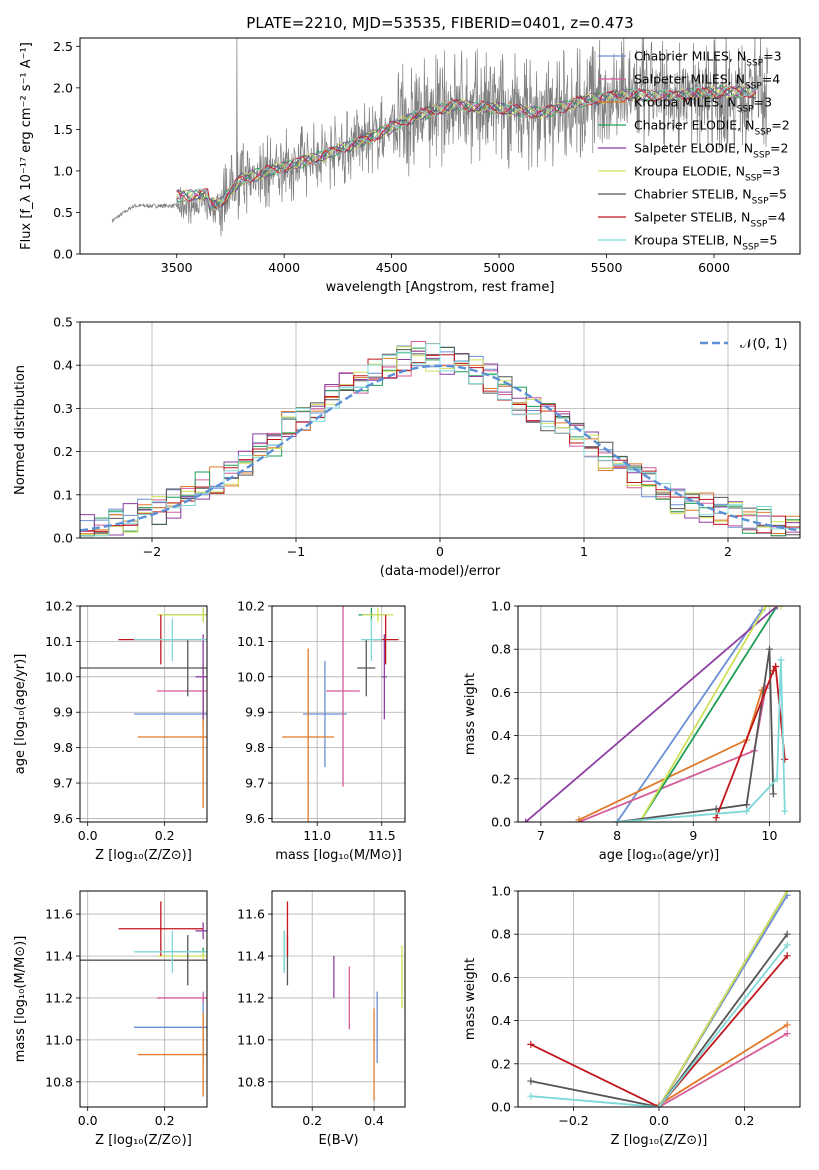 The height and width of the screenshot is (1170, 819). I want to click on x-tick-label: 5000, so click(499, 267).